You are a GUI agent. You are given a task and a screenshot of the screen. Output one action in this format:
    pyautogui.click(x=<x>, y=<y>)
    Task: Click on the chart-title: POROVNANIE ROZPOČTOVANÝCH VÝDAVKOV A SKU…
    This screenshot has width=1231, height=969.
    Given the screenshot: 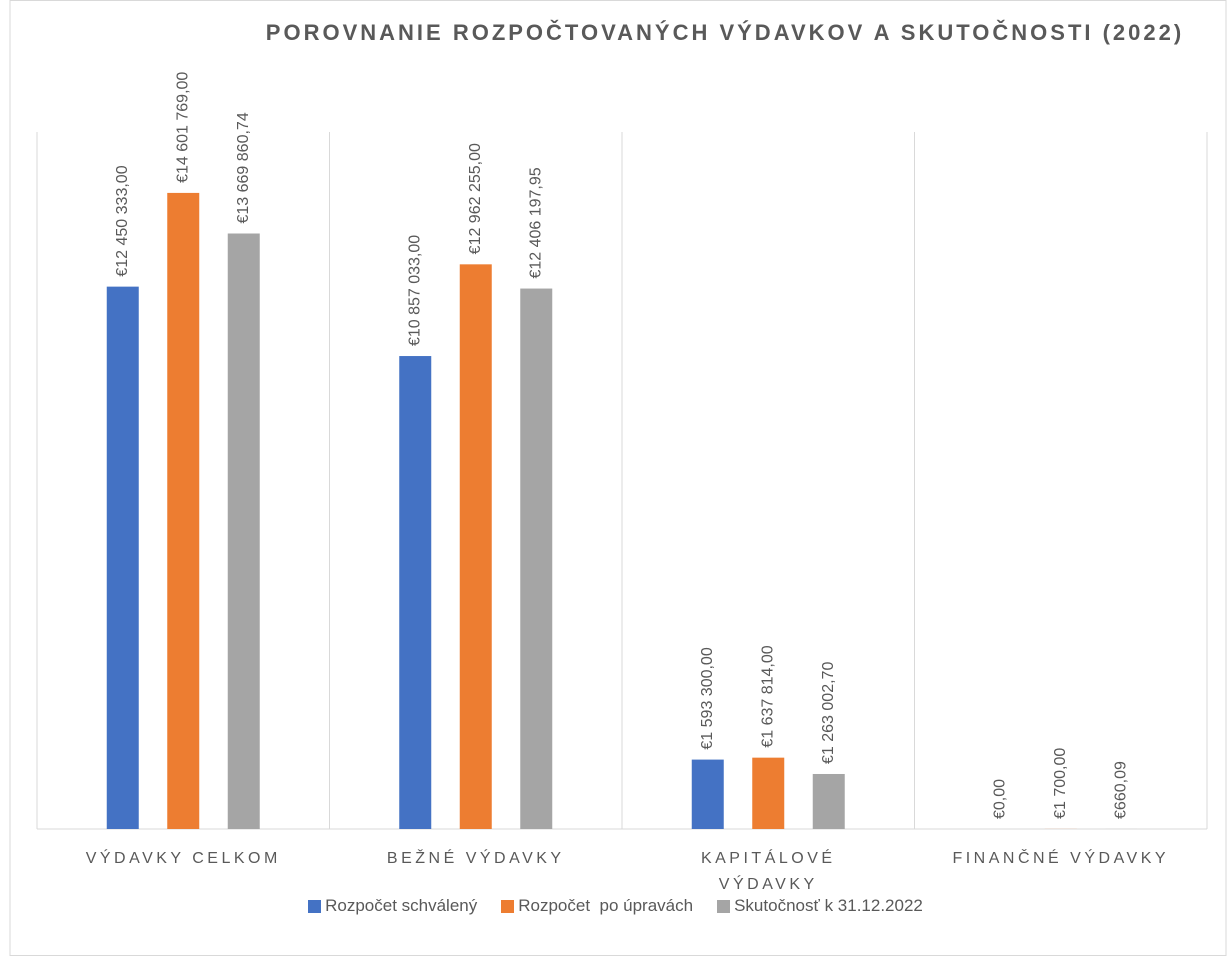 What is the action you would take?
    pyautogui.click(x=725, y=32)
    